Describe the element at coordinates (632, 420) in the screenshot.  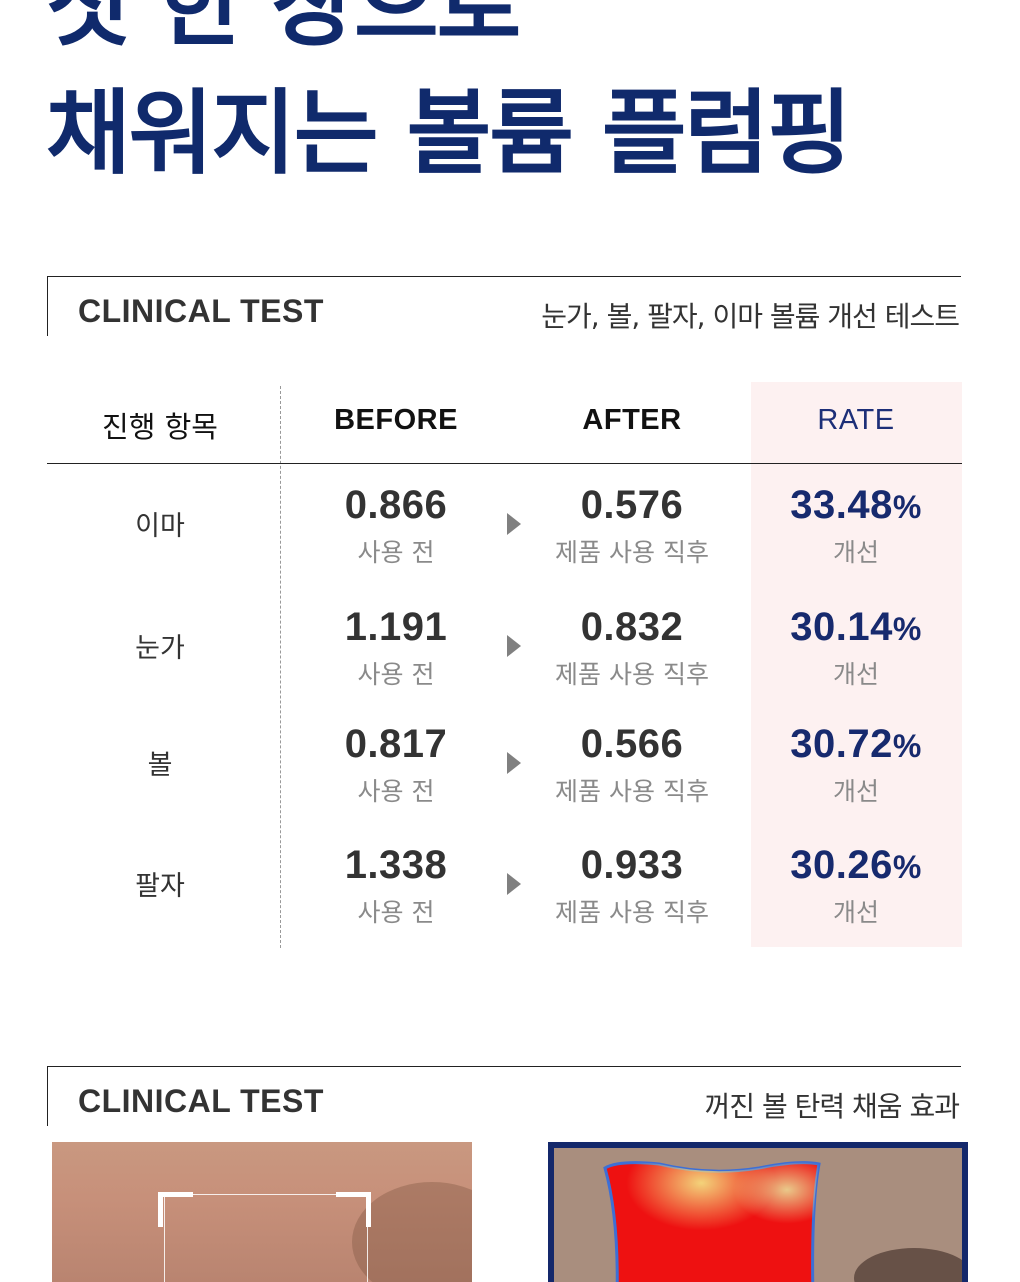
I see `header-after: AFTER` at that location.